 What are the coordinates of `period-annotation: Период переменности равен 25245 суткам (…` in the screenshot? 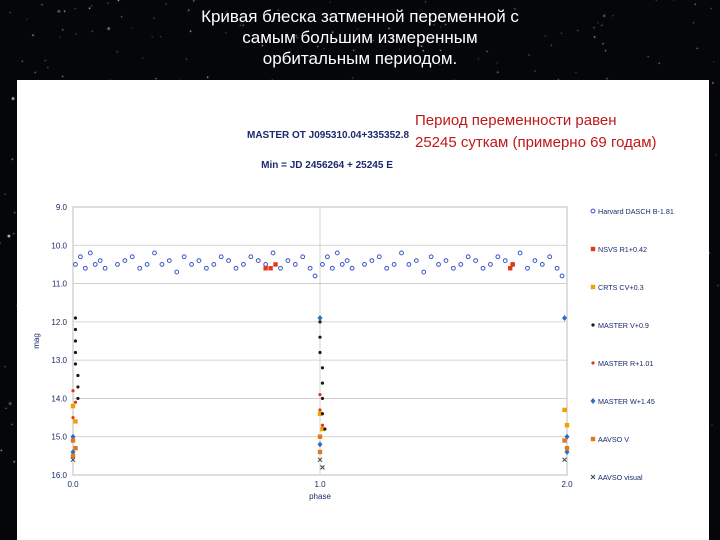 It's located at (536, 132).